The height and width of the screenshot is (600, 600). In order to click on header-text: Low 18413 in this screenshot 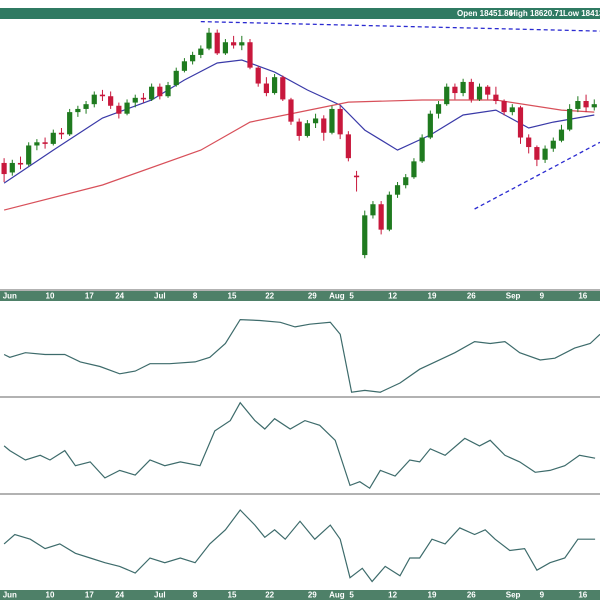, I will do `click(581, 13)`.